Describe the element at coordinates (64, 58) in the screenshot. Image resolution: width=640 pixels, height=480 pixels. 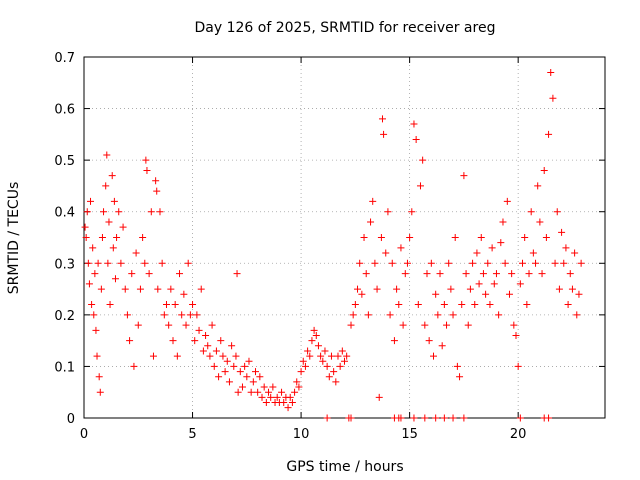
I see `y-tick-label: 0.7` at that location.